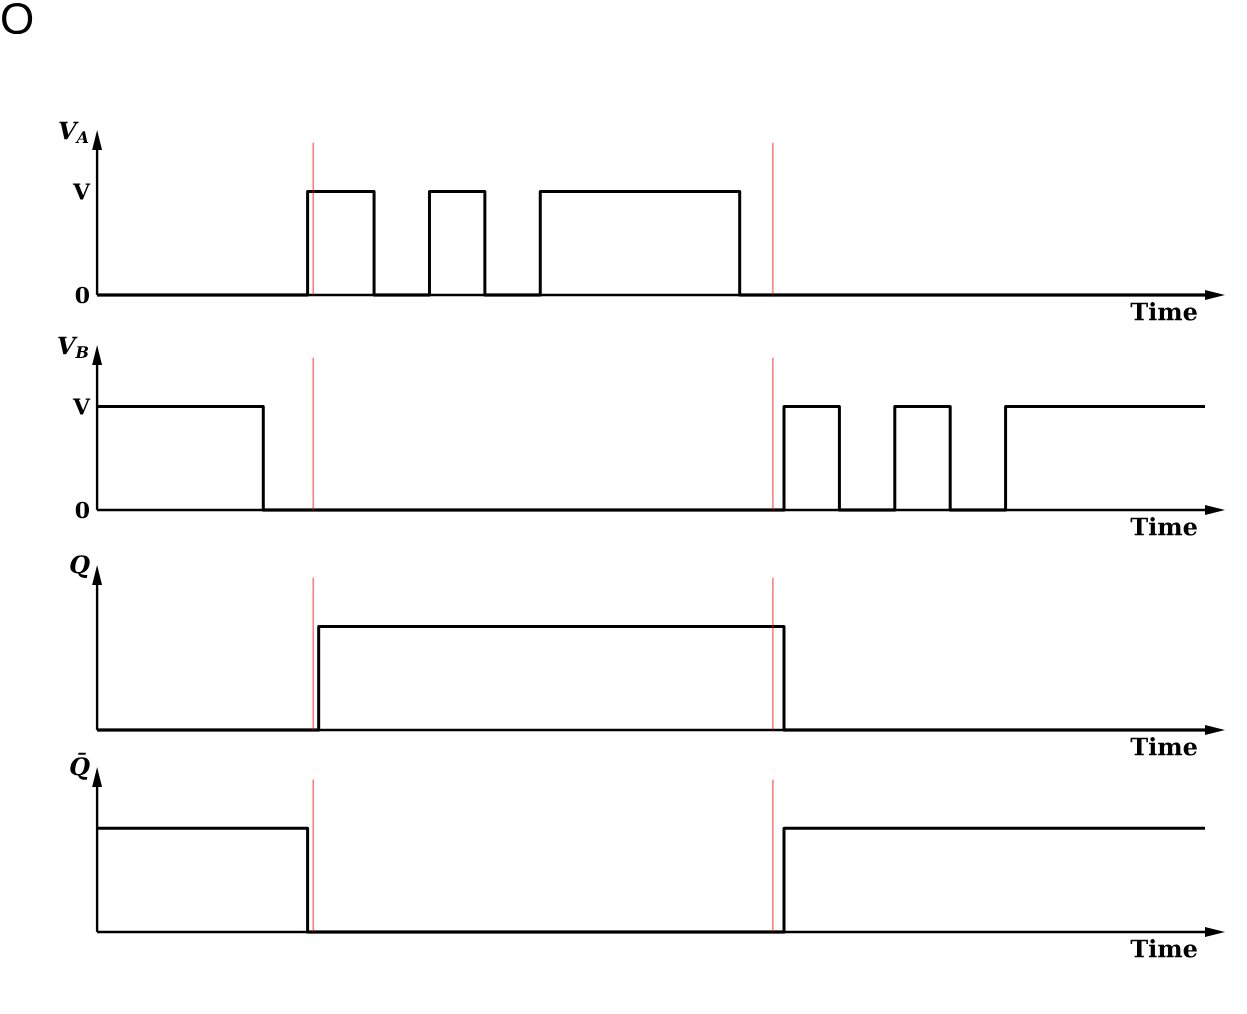  What do you see at coordinates (73, 347) in the screenshot?
I see `y-axis-title: V$_{B}$` at bounding box center [73, 347].